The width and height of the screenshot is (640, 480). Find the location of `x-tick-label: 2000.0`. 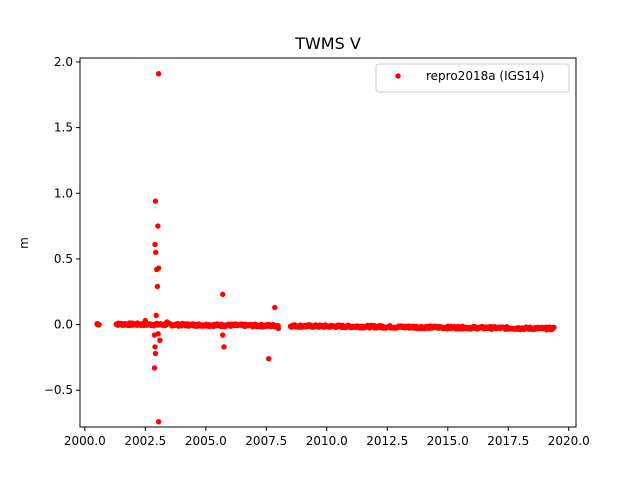

x-tick-label: 2000.0 is located at coordinates (85, 441).